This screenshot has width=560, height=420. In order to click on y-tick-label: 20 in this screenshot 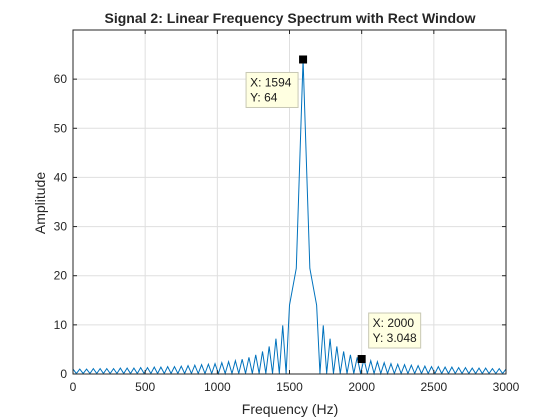, I will do `click(61, 276)`.